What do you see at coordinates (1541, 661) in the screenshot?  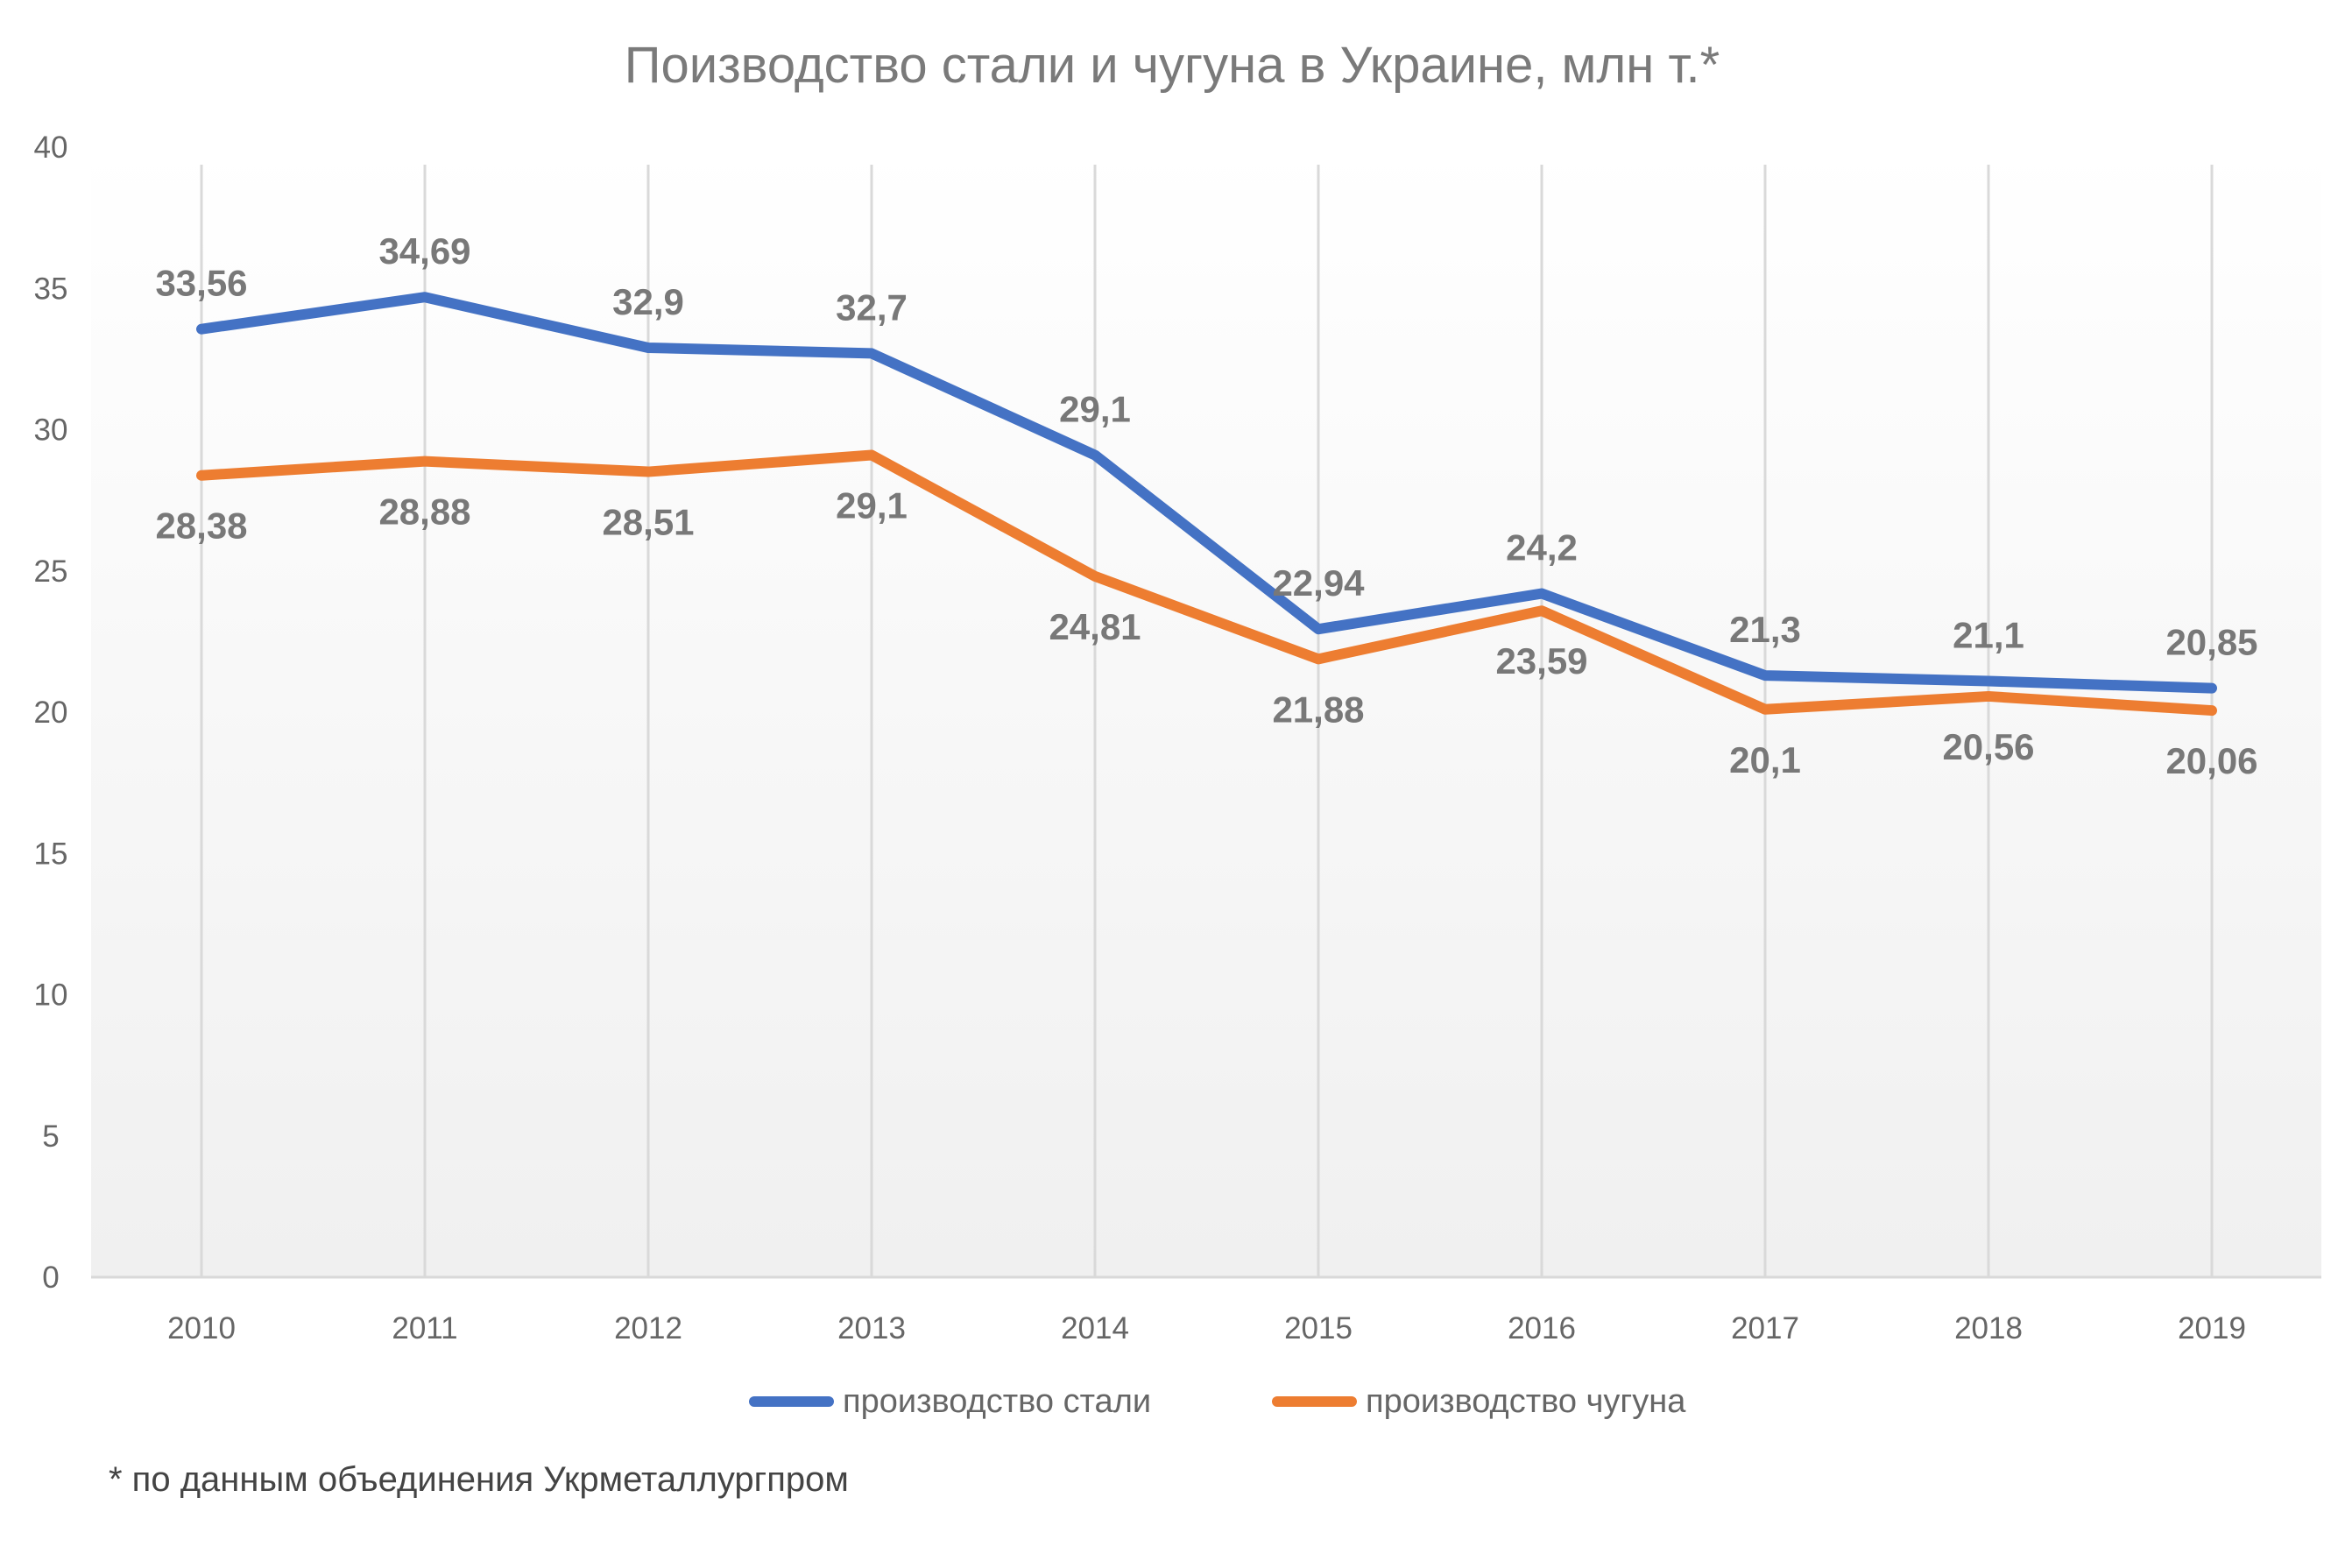 I see `data-label-iron: 23,59` at bounding box center [1541, 661].